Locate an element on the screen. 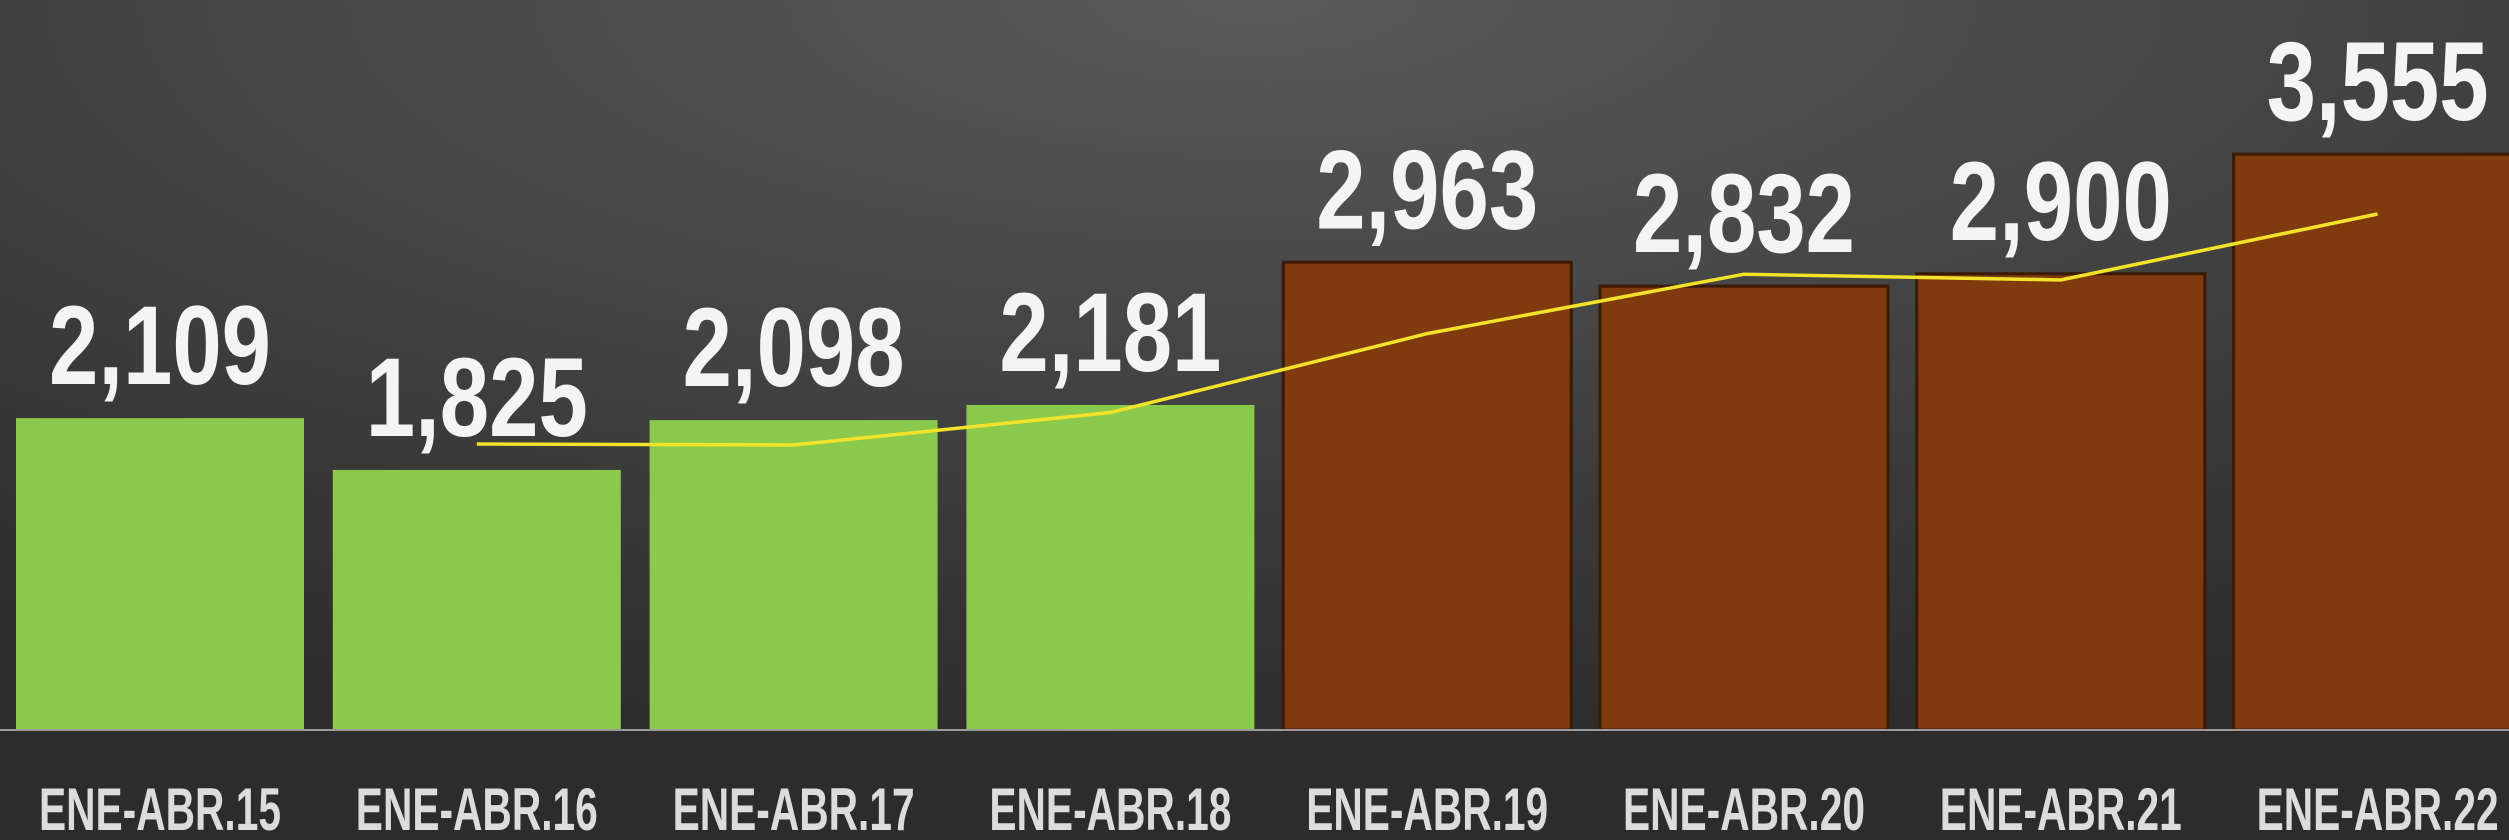 The width and height of the screenshot is (2509, 840). x-tick-label: ENE-ABR.21 is located at coordinates (2061, 808).